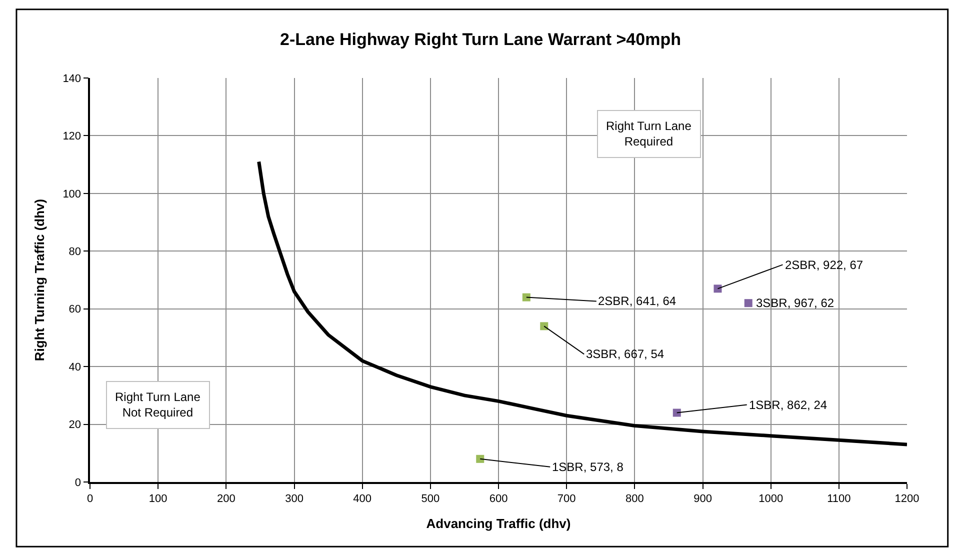 Image resolution: width=961 pixels, height=552 pixels. I want to click on data-label: 2SBR, 641, 64, so click(637, 301).